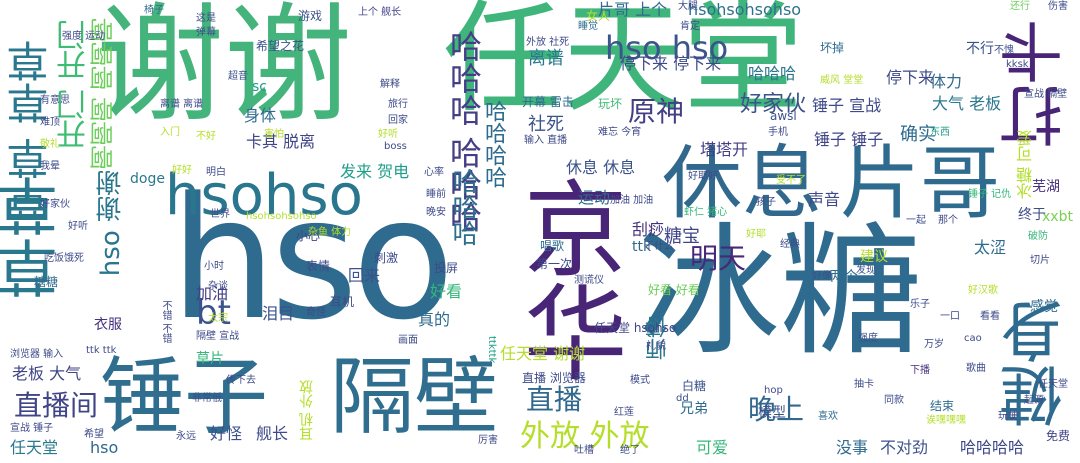 The width and height of the screenshot is (1080, 463). Describe the element at coordinates (543, 353) in the screenshot. I see `word-rentiantang-xiexie: 任天堂 谢谢` at that location.